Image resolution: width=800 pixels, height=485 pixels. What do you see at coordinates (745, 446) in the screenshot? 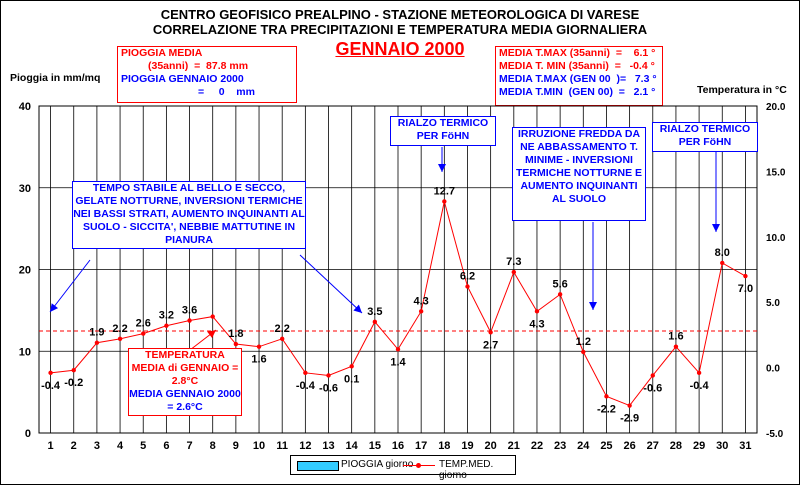
I see `x-tick-label: 31` at bounding box center [745, 446].